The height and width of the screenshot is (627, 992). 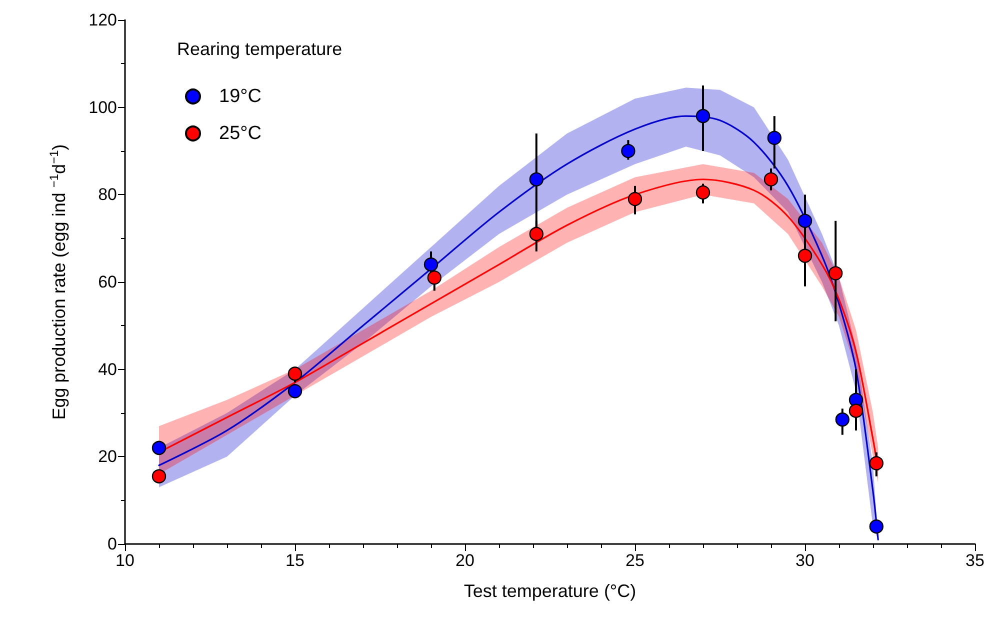 What do you see at coordinates (102, 107) in the screenshot?
I see `y-tick-label: 100` at bounding box center [102, 107].